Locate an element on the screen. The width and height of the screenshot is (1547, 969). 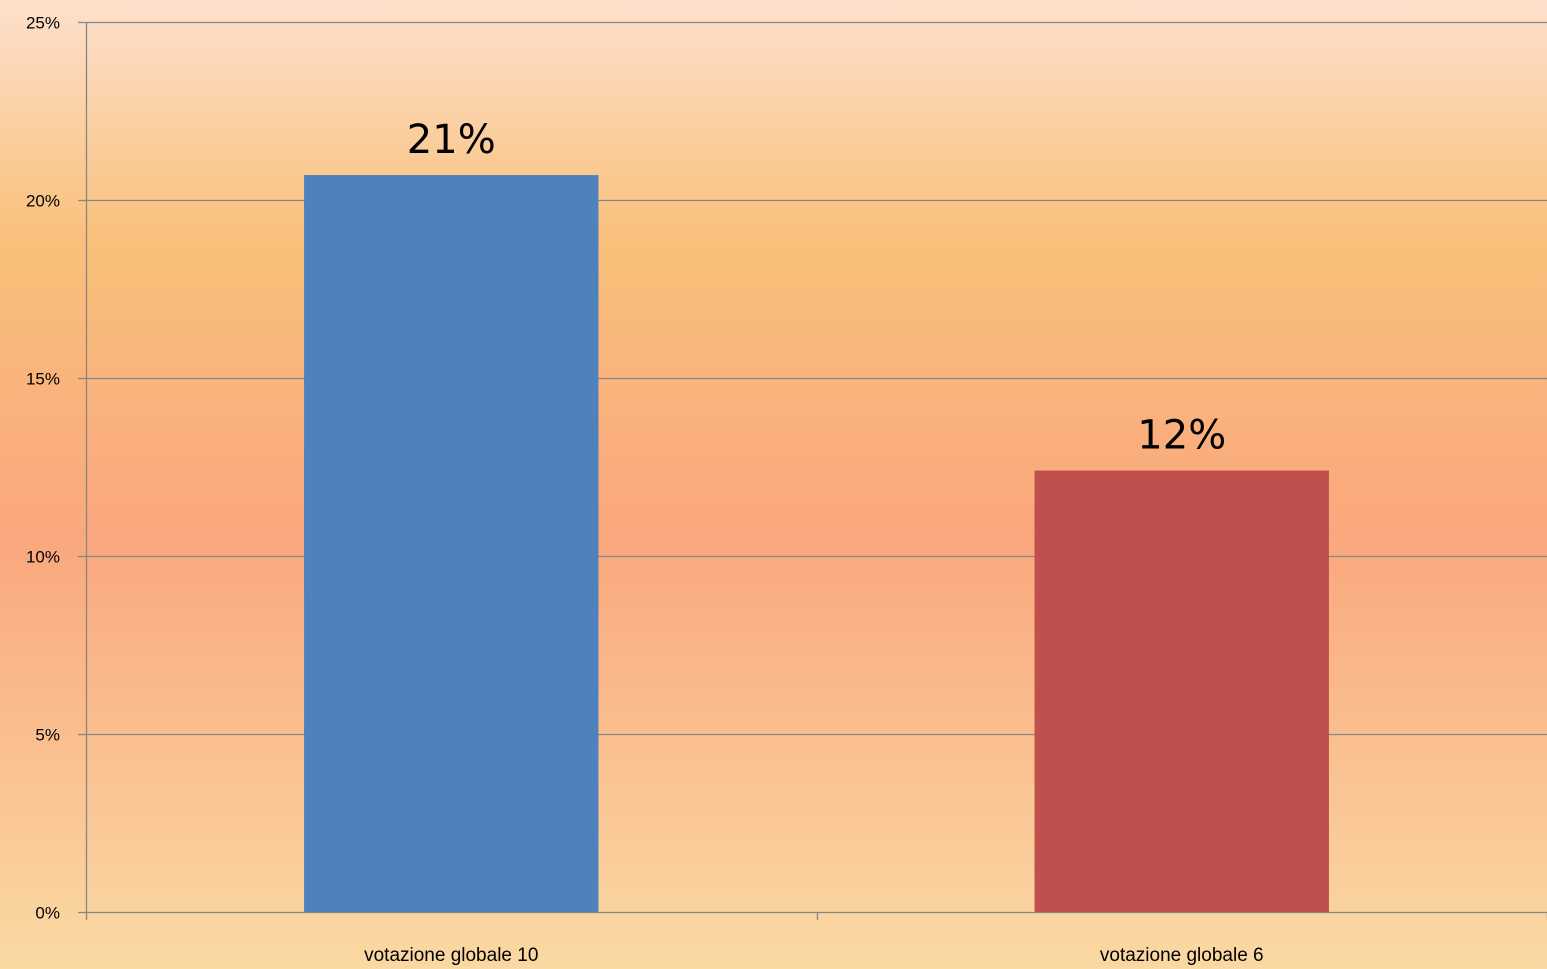
y-tick-label: 20% is located at coordinates (43, 201).